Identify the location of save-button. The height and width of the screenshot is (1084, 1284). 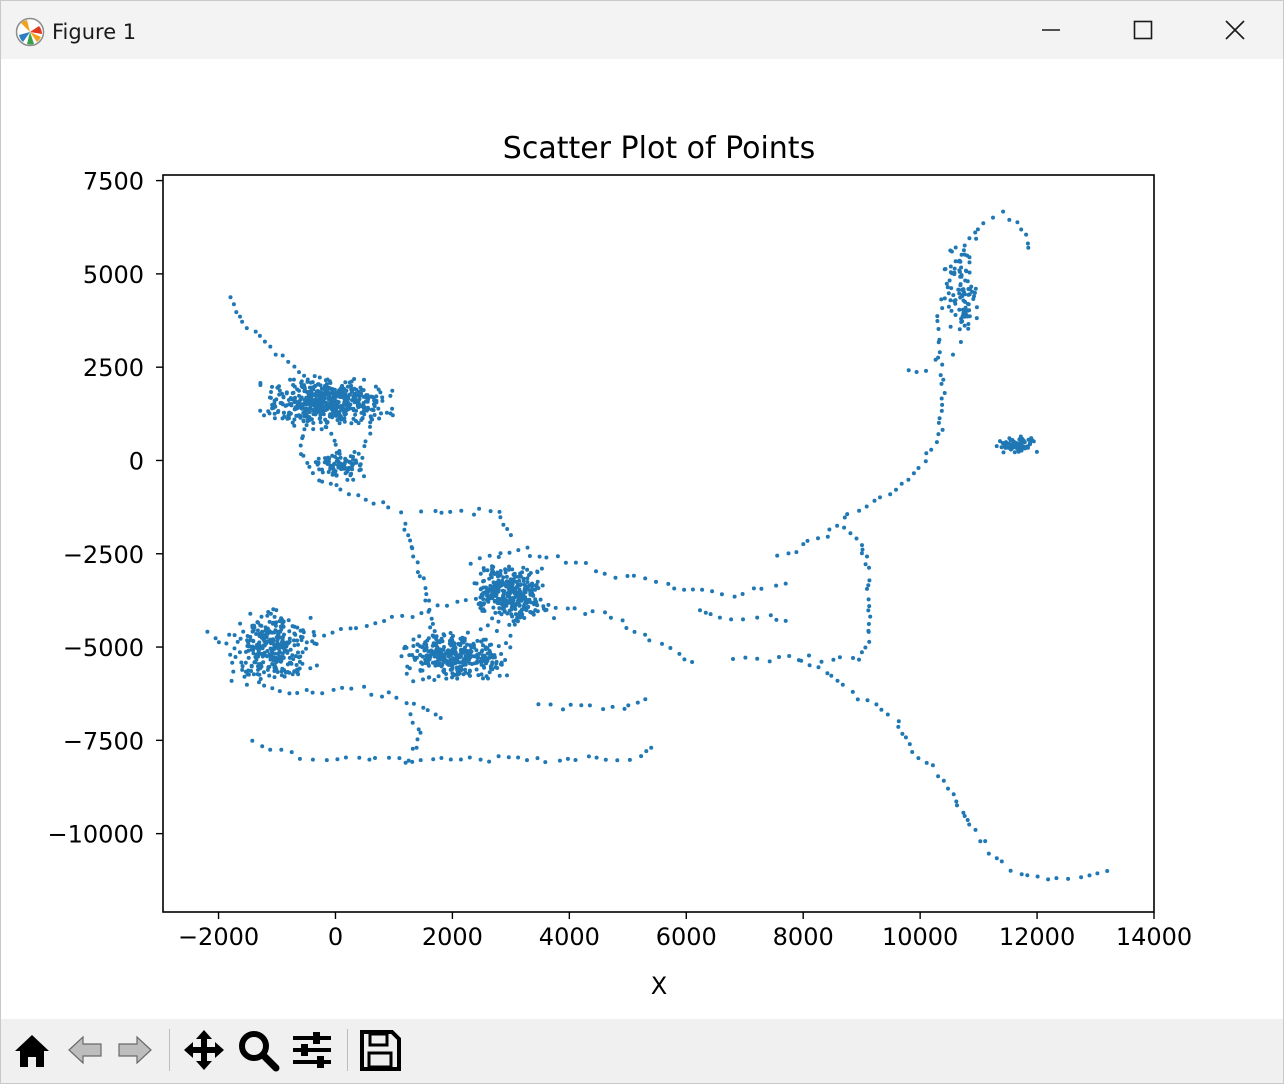
(380, 1050).